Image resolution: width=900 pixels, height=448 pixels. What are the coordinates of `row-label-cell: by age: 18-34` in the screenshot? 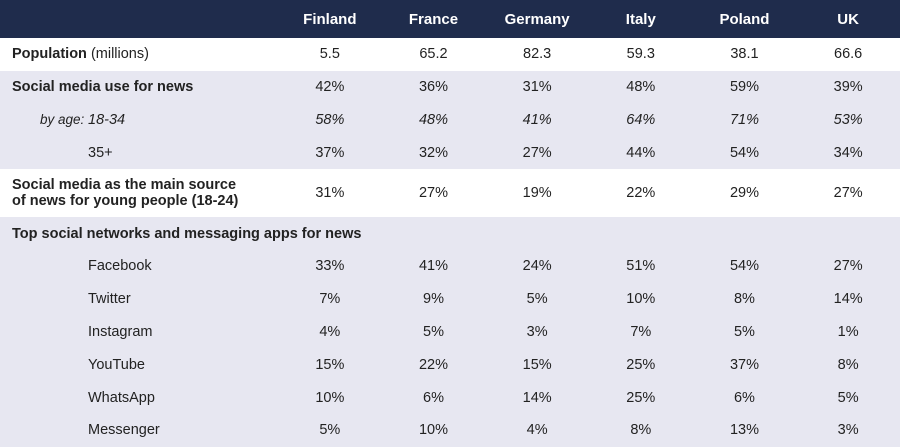 It's located at (139, 120).